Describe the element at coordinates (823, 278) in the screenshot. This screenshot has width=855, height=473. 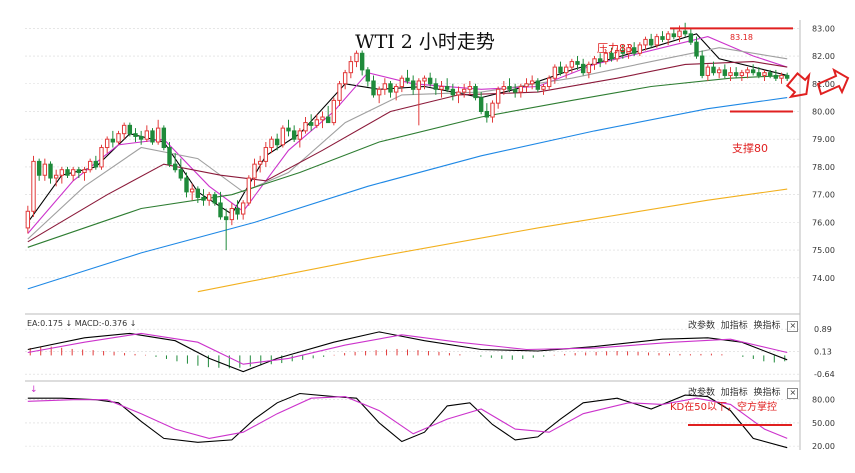
I see `price-tick-label: 74.00` at that location.